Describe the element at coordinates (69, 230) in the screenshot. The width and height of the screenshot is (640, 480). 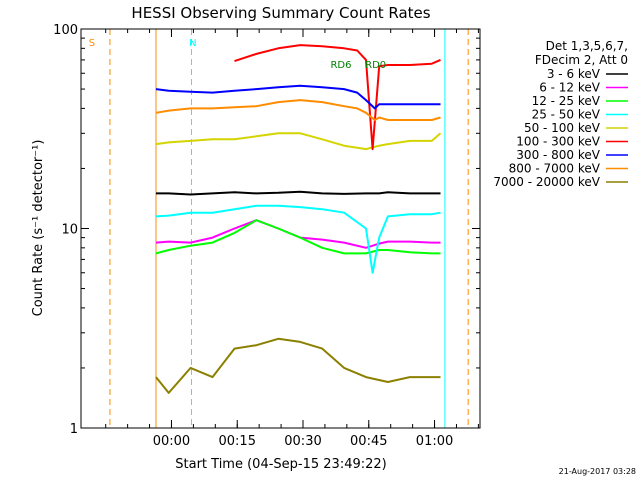
I see `y-tick-label-10: 10` at that location.